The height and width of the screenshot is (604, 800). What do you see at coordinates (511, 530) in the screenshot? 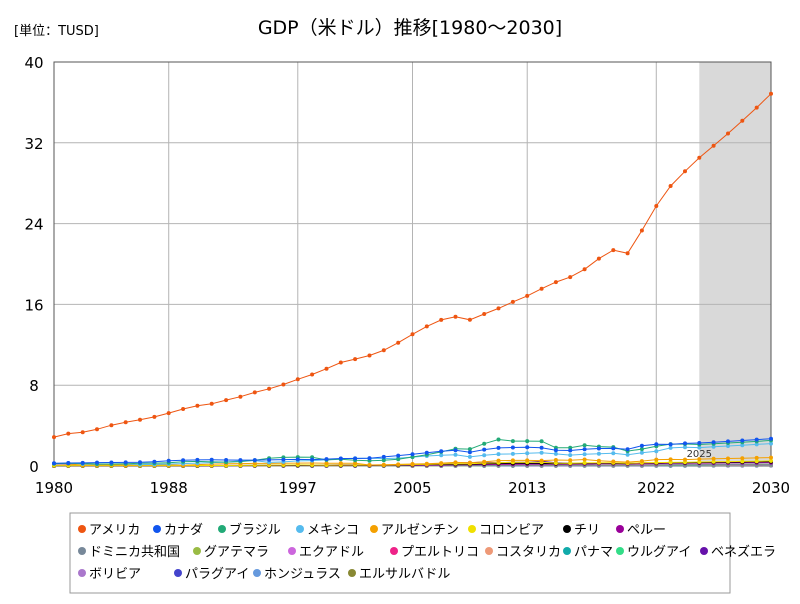
I see `legend-label: コロンビア` at bounding box center [511, 530].